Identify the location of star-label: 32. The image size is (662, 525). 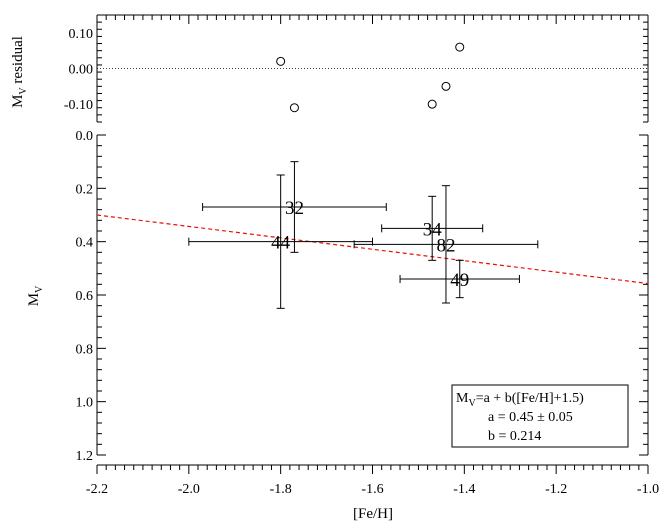
(294, 208).